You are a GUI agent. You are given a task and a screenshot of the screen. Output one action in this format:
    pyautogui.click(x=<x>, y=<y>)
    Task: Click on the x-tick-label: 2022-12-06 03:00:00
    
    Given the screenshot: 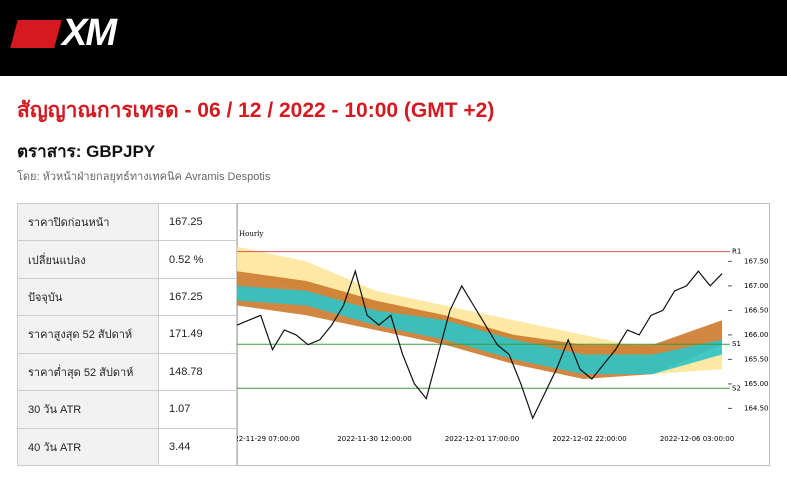 What is the action you would take?
    pyautogui.click(x=697, y=439)
    